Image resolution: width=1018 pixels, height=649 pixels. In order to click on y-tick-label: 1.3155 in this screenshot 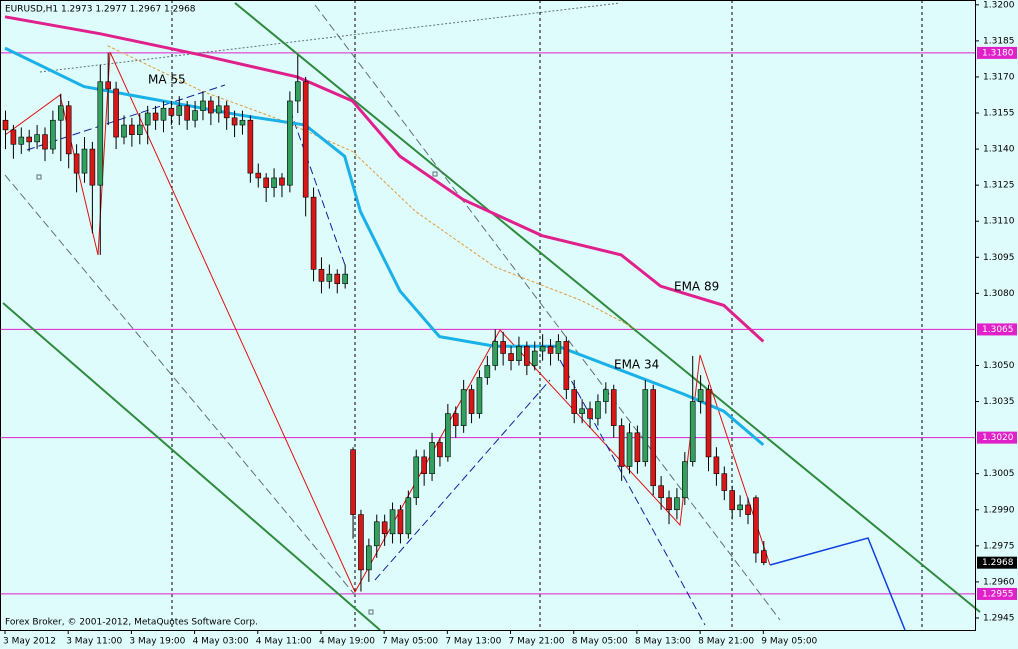, I will do `click(999, 114)`.